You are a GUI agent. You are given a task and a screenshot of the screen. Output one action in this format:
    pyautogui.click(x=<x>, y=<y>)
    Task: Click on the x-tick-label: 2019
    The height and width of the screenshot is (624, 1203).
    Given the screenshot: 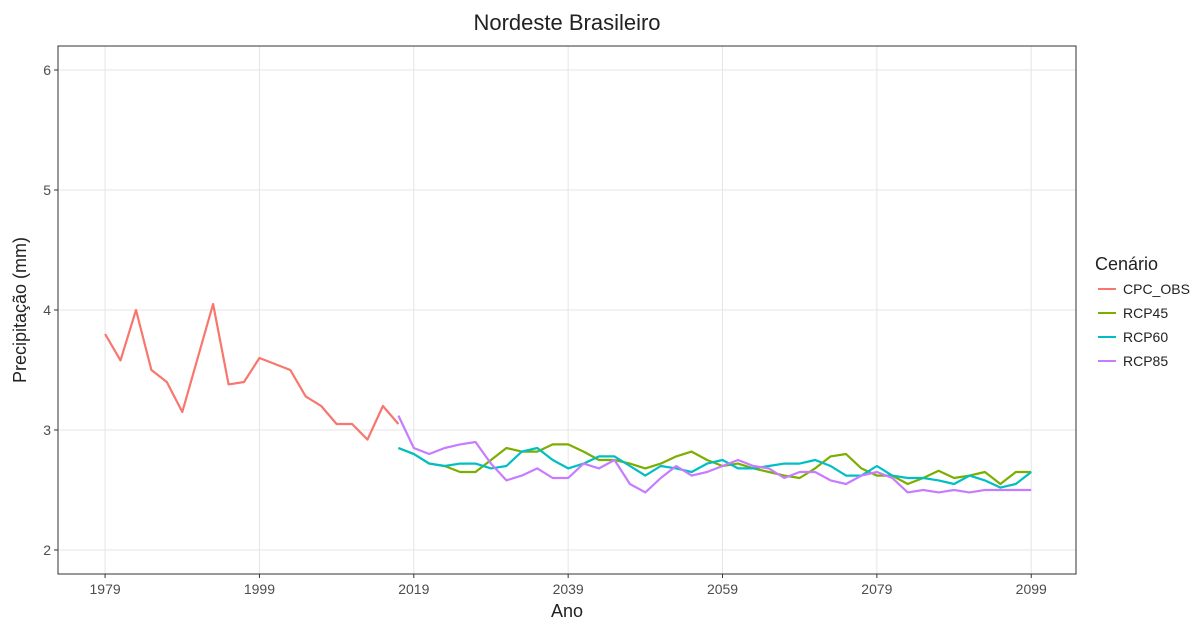 What is the action you would take?
    pyautogui.click(x=413, y=589)
    